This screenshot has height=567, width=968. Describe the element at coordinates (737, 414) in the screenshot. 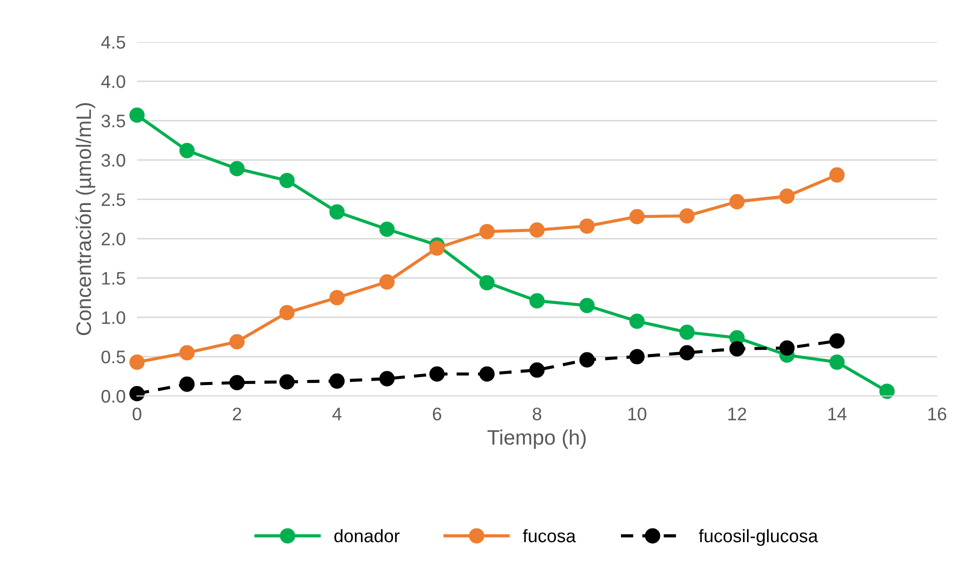

I see `x-tick-label: 12` at that location.